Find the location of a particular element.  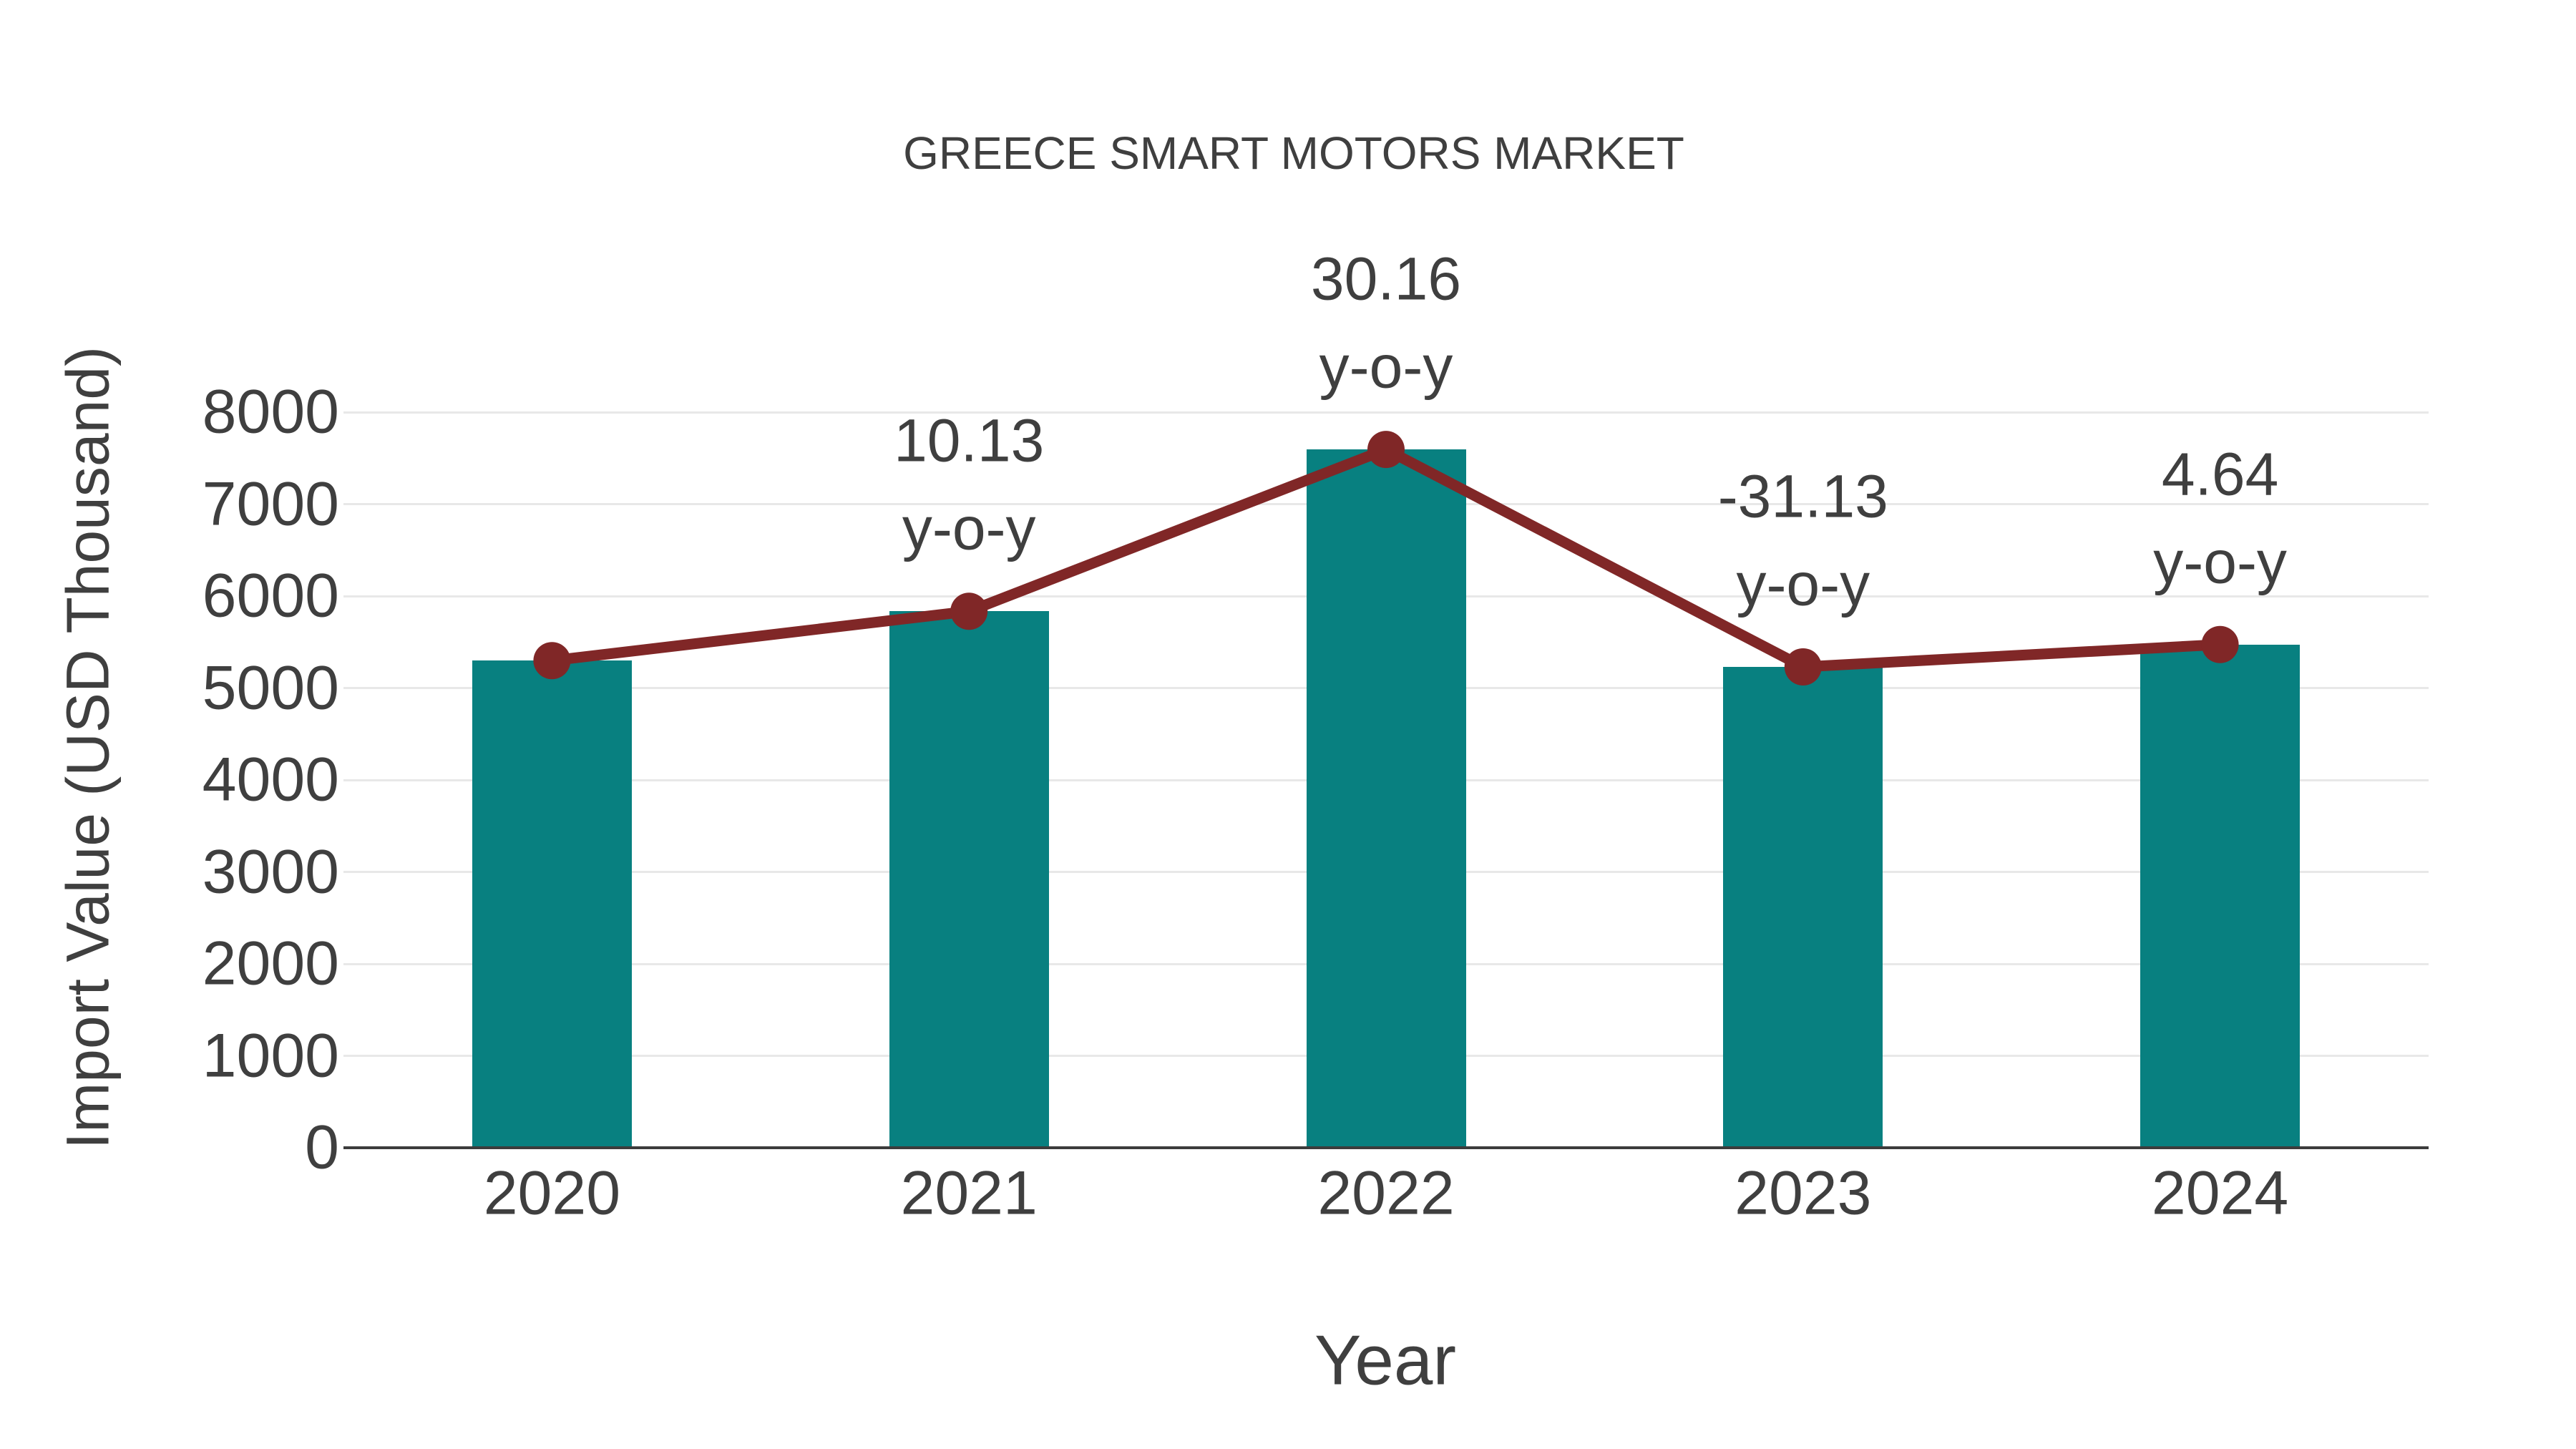

y-tick-label-1000: 1000 is located at coordinates (270, 1056).